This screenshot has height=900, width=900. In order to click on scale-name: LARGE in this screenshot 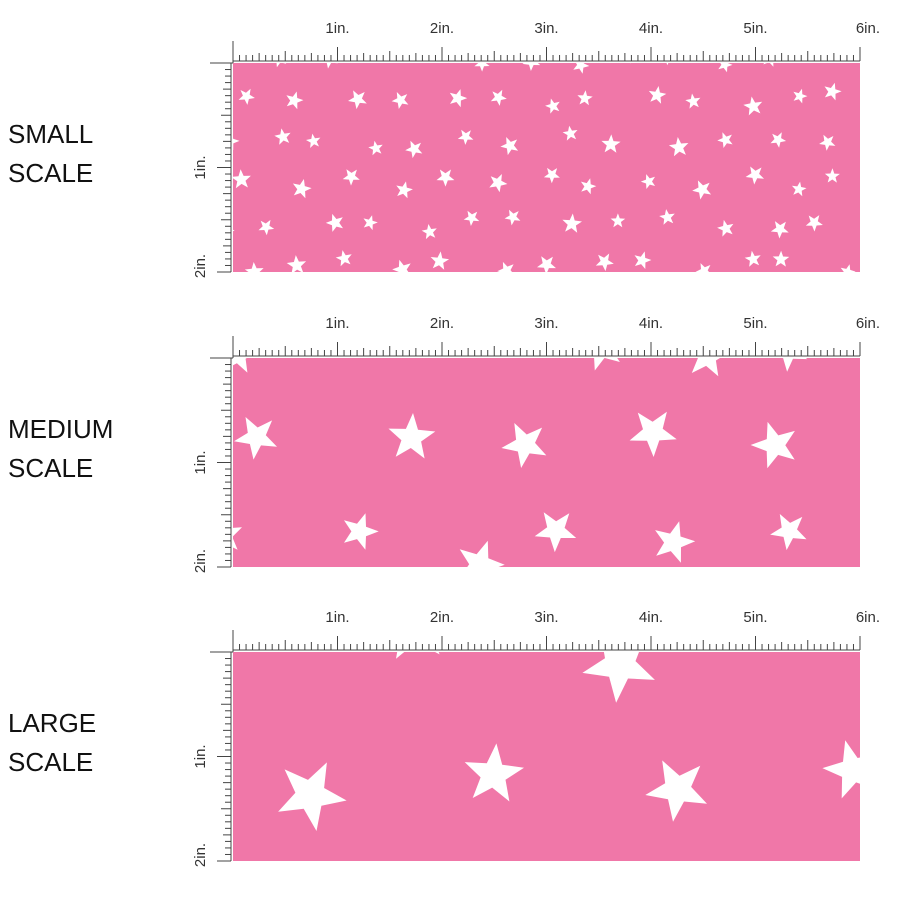, I will do `click(52, 723)`.